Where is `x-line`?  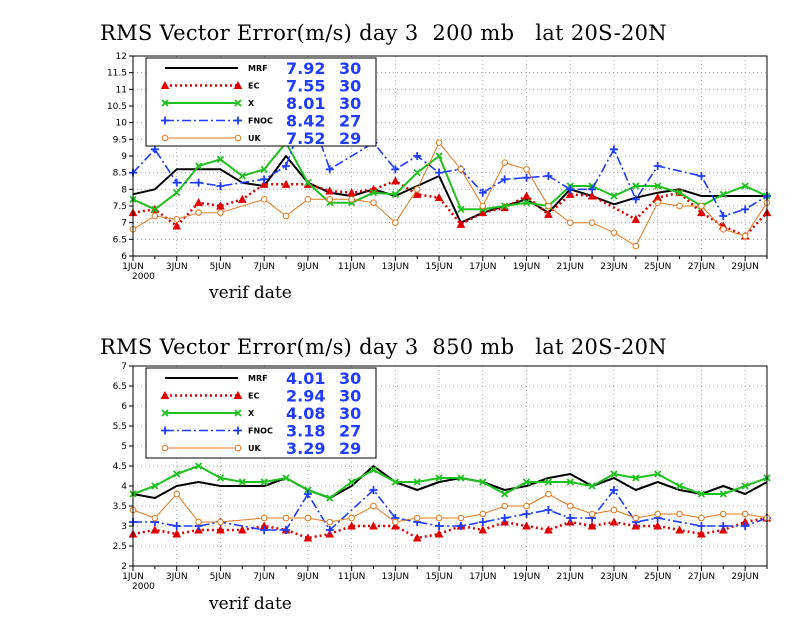 x-line is located at coordinates (450, 482).